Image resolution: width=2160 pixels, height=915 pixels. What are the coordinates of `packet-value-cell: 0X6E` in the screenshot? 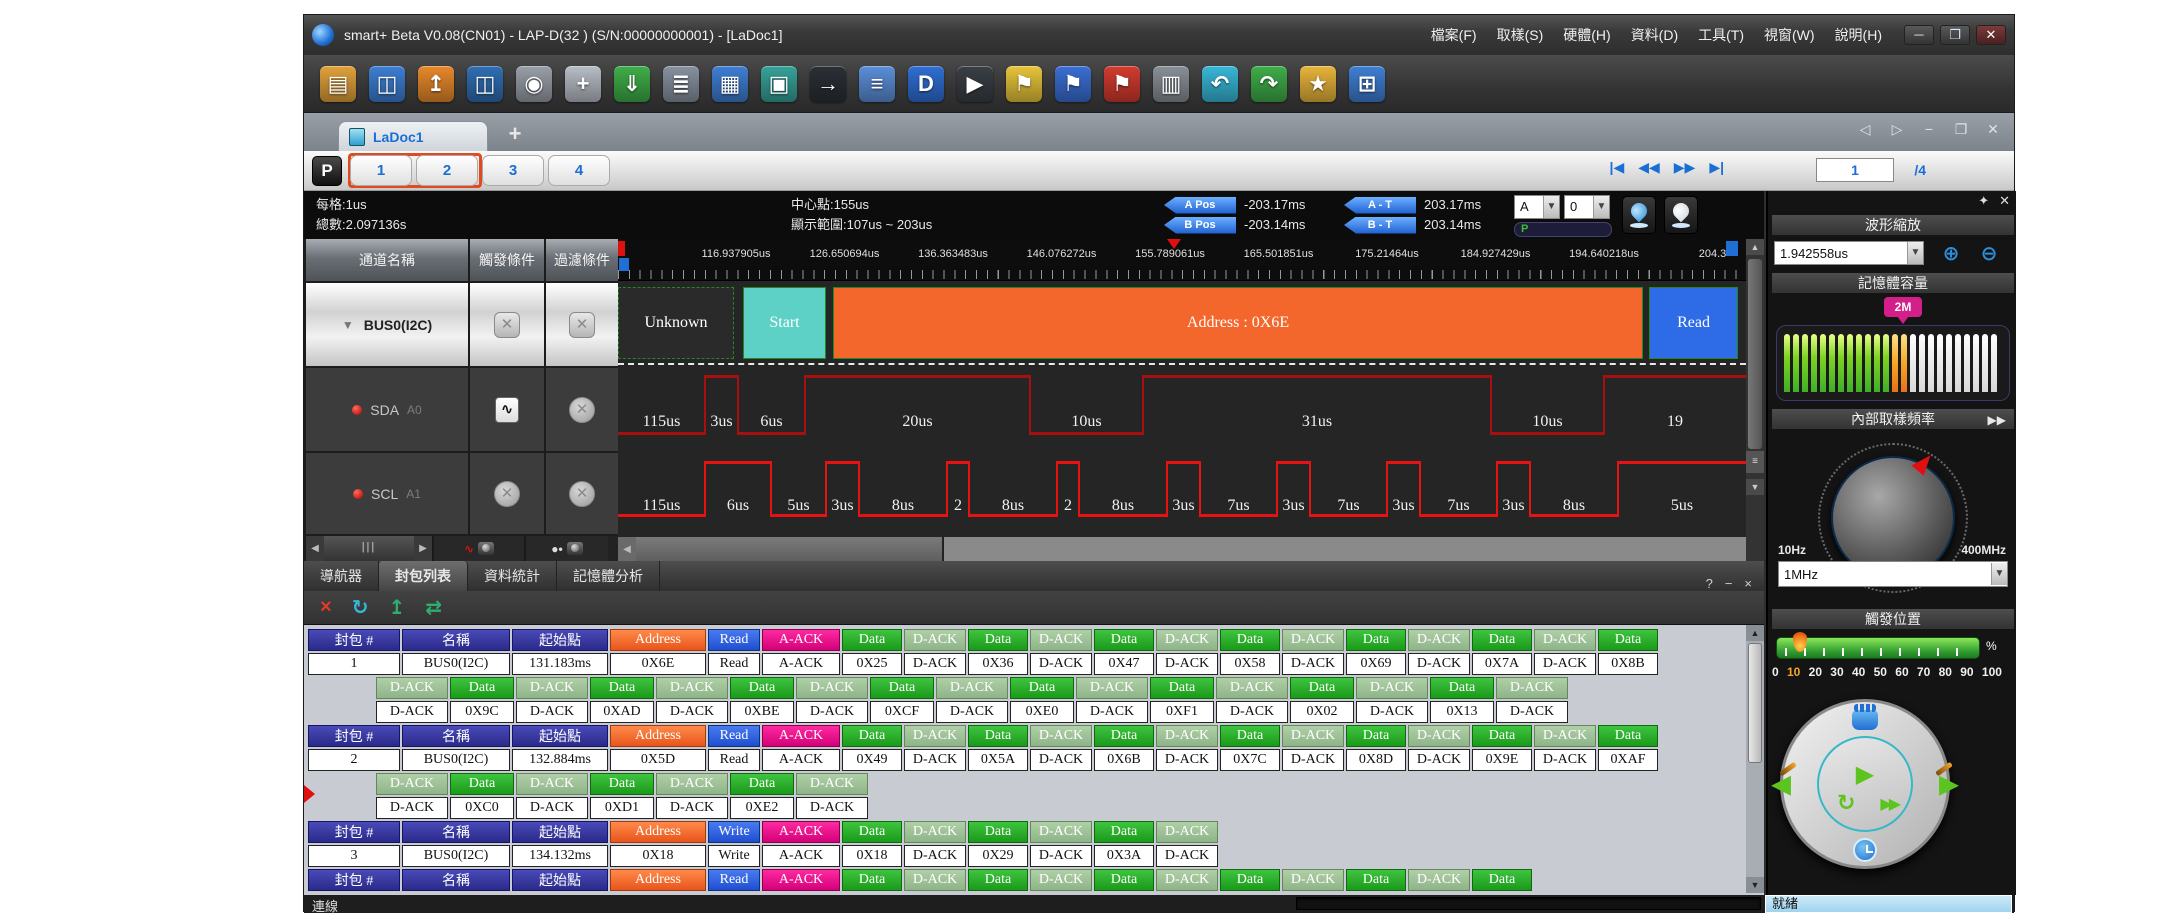 It's located at (658, 664).